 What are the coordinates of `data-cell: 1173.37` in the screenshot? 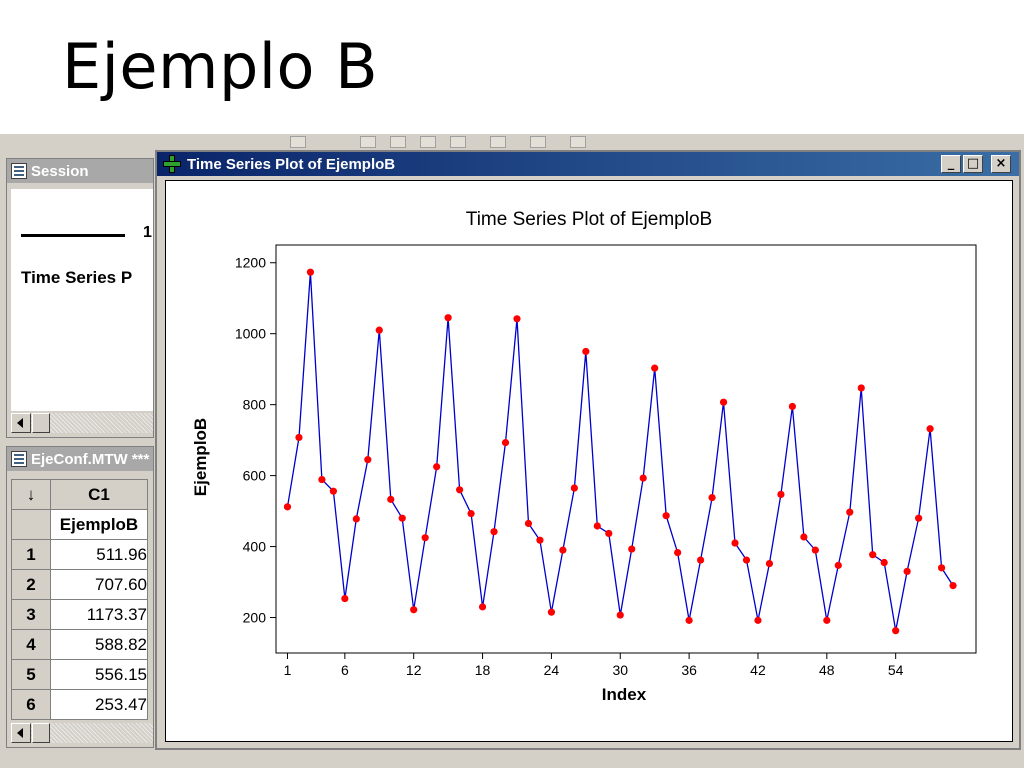 It's located at (99, 614).